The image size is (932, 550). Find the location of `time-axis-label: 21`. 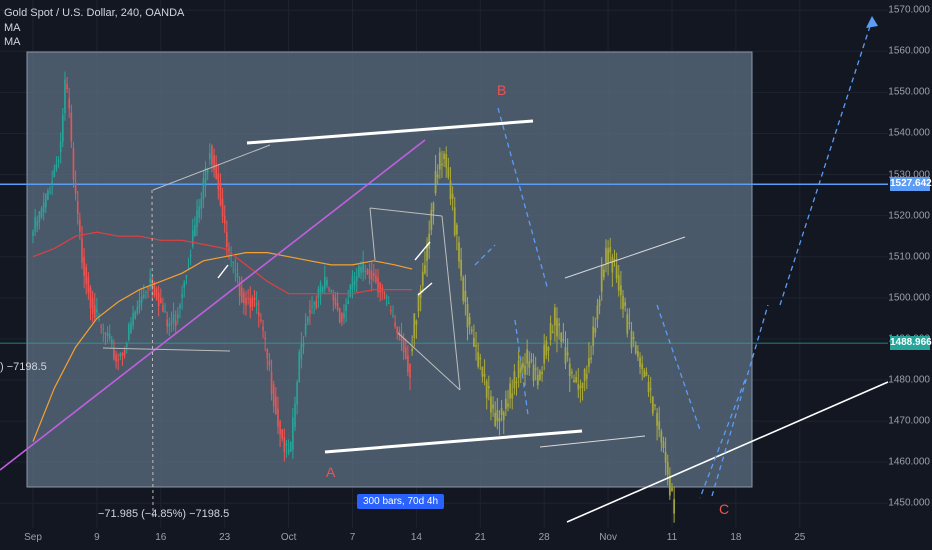

time-axis-label: 21 is located at coordinates (480, 537).